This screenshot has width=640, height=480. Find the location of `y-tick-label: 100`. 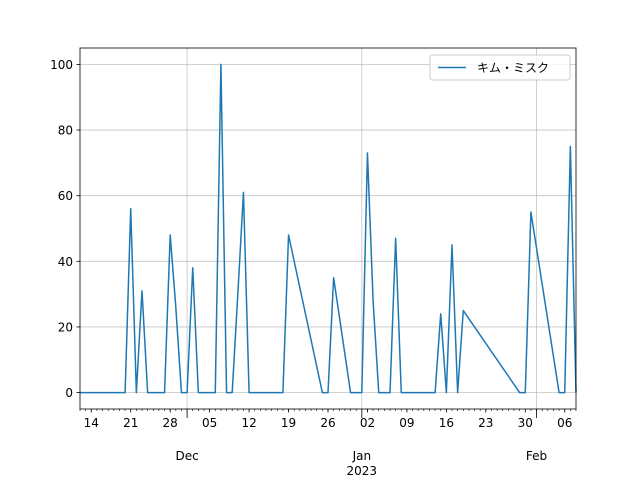

y-tick-label: 100 is located at coordinates (61, 65).